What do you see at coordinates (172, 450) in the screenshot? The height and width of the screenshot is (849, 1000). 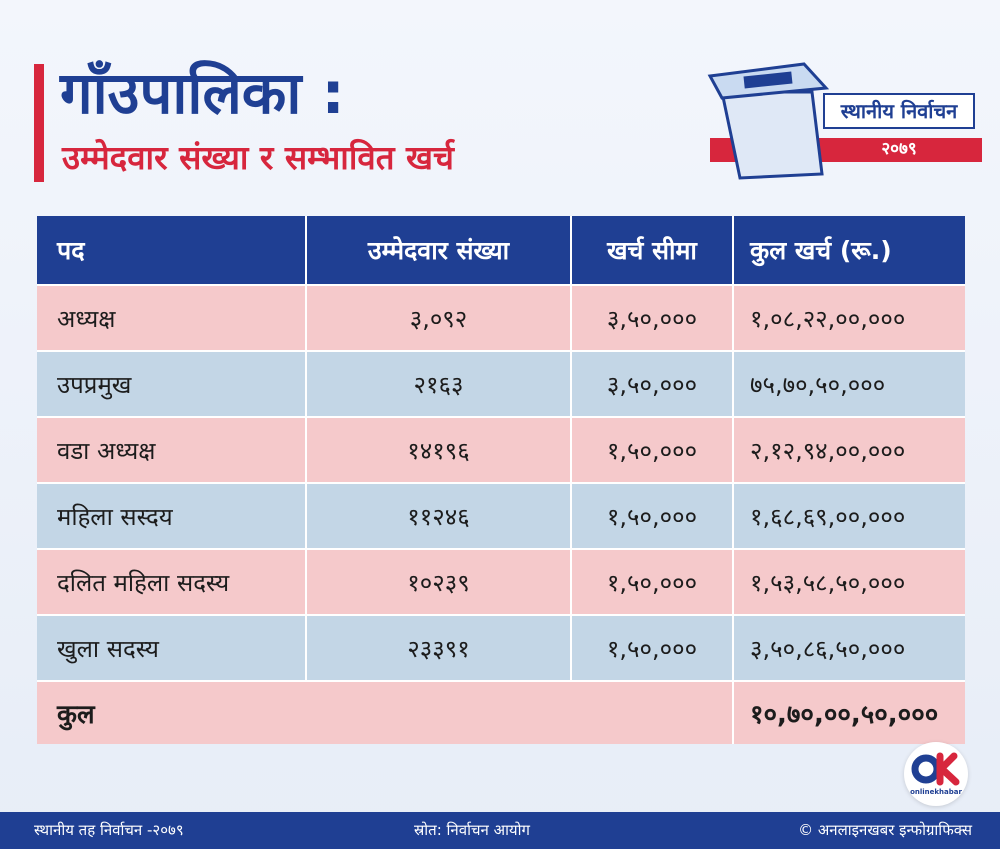 I see `cell-post: वडा अध्यक्ष` at bounding box center [172, 450].